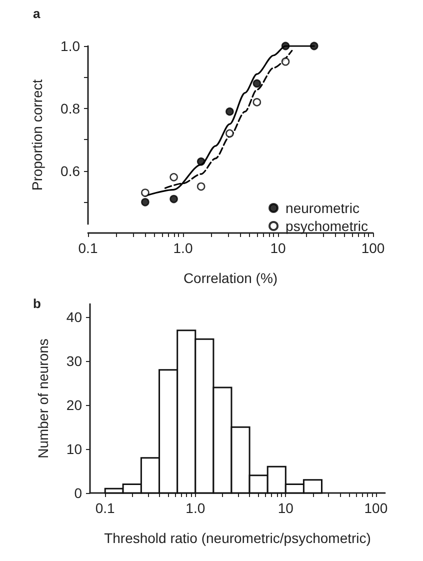  I want to click on y-tick-label: 0, so click(78, 493).